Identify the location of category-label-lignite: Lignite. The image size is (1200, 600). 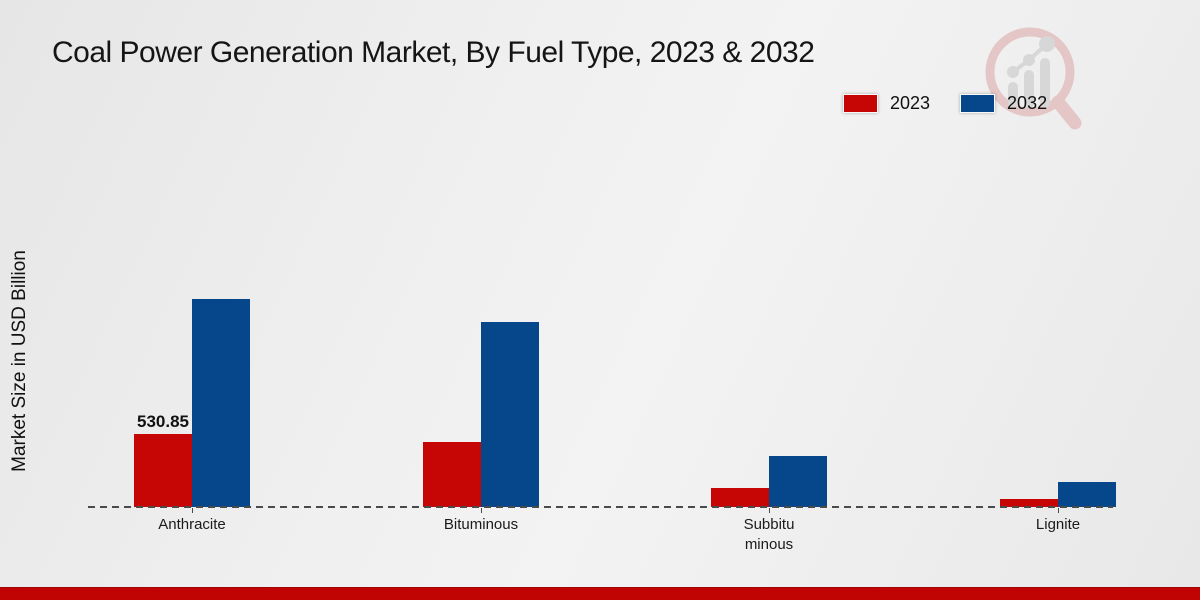
(1058, 524).